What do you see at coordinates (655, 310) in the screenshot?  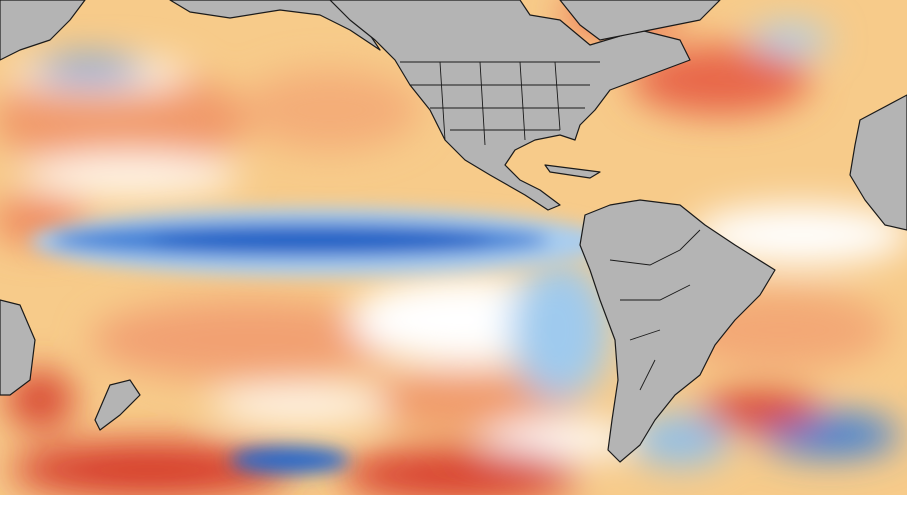 I see `sa-borders` at bounding box center [655, 310].